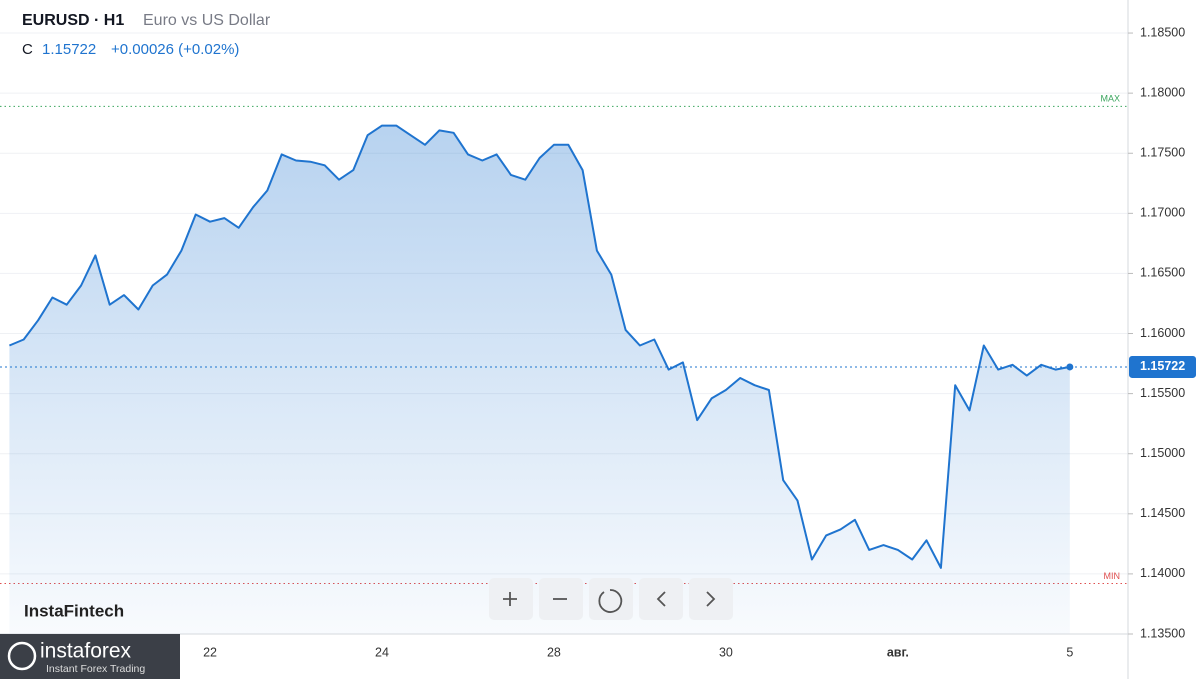 The height and width of the screenshot is (679, 1197). I want to click on plus-icon, so click(510, 599).